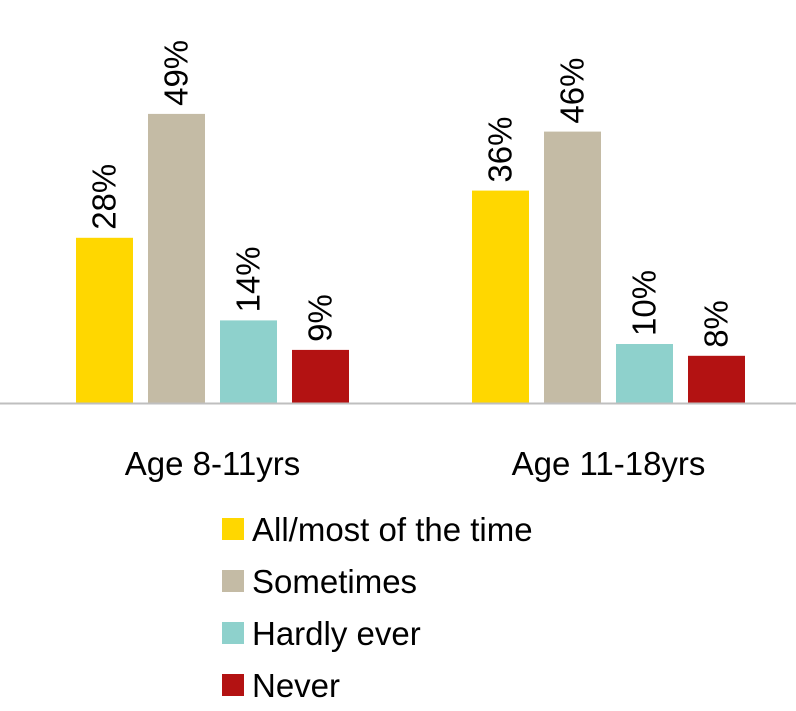  I want to click on value-label-never-age-8-11yrs: 9%, so click(320, 318).